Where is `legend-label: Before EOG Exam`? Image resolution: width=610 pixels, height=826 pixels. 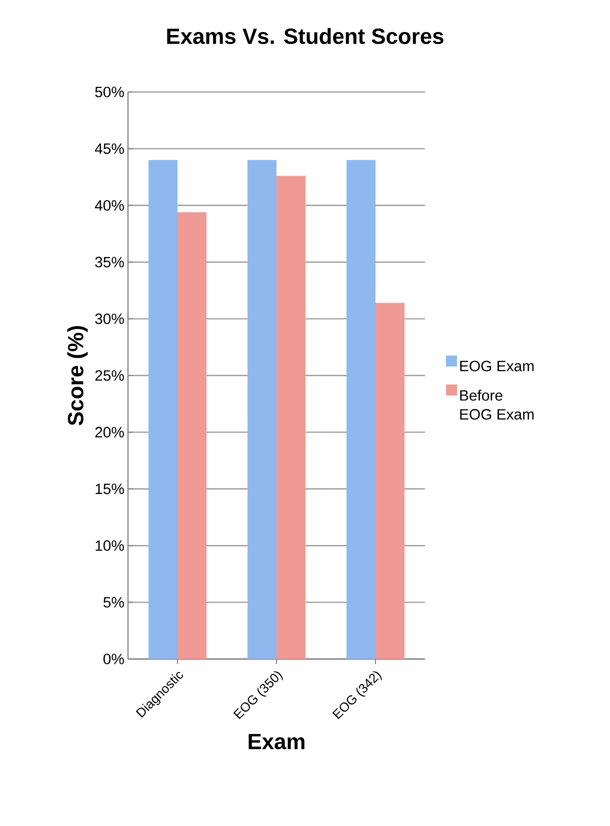 legend-label: Before EOG Exam is located at coordinates (497, 405).